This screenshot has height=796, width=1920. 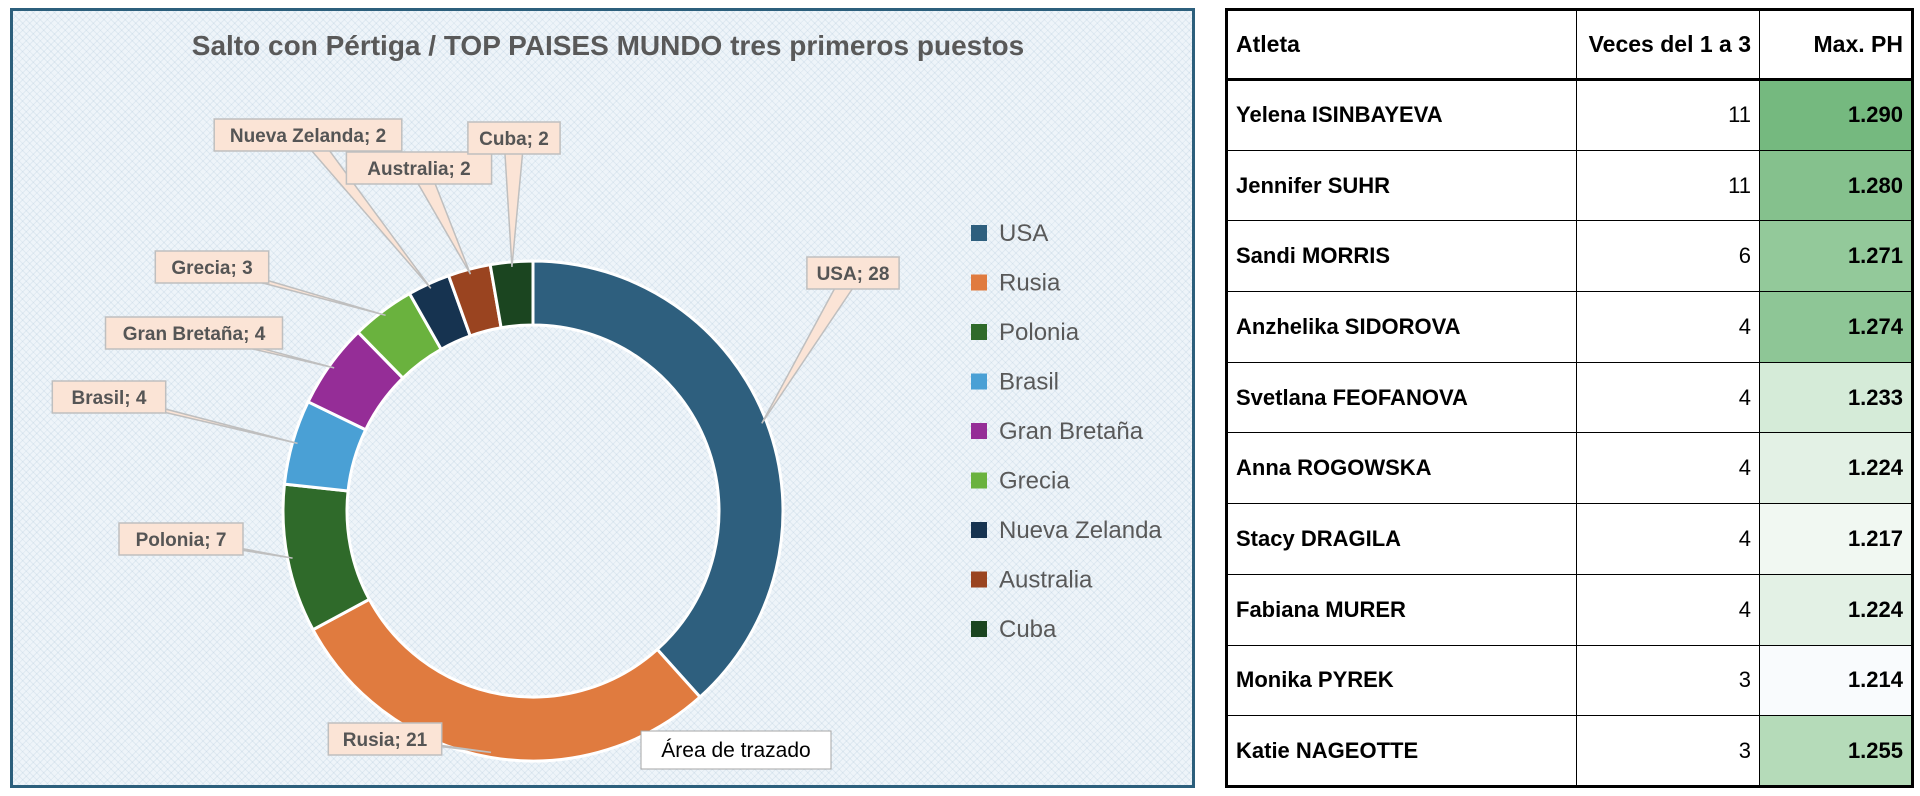 I want to click on legend-item-cuba: Cuba, so click(x=1014, y=629).